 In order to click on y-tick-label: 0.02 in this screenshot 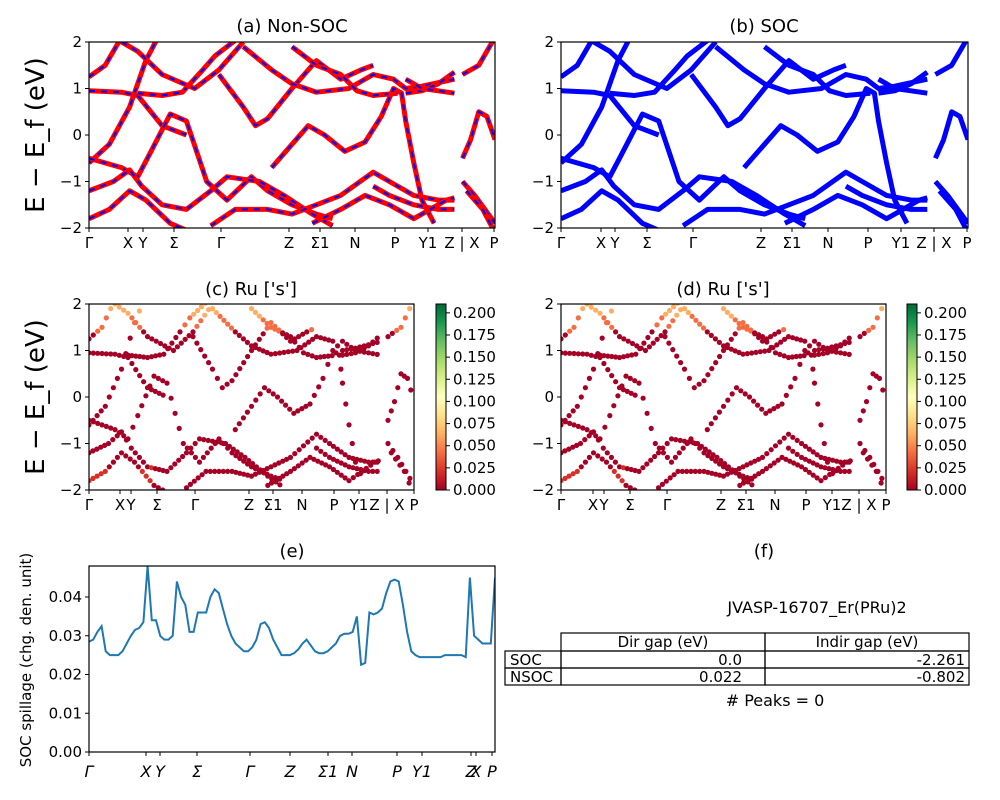, I will do `click(65, 675)`.